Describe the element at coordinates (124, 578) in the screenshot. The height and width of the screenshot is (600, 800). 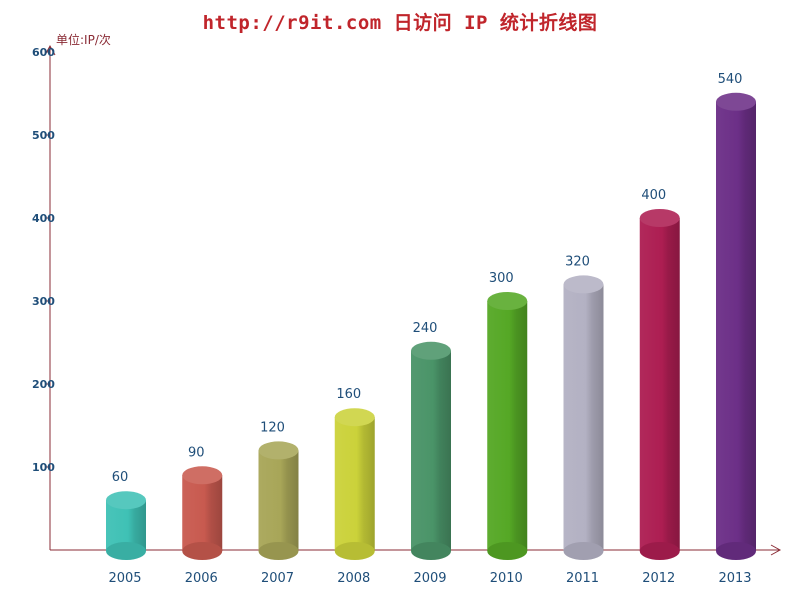
I see `x-tick-label: 2005` at that location.